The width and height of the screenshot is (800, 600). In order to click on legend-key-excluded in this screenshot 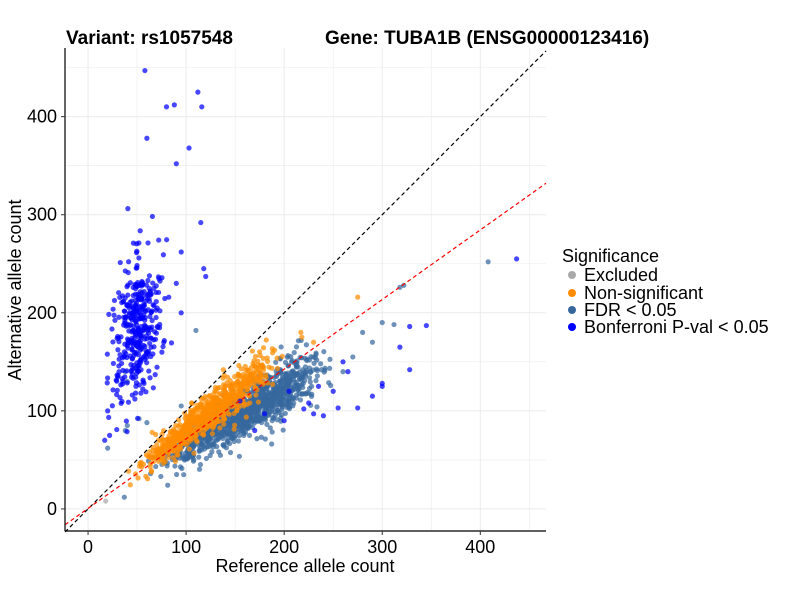, I will do `click(572, 275)`.